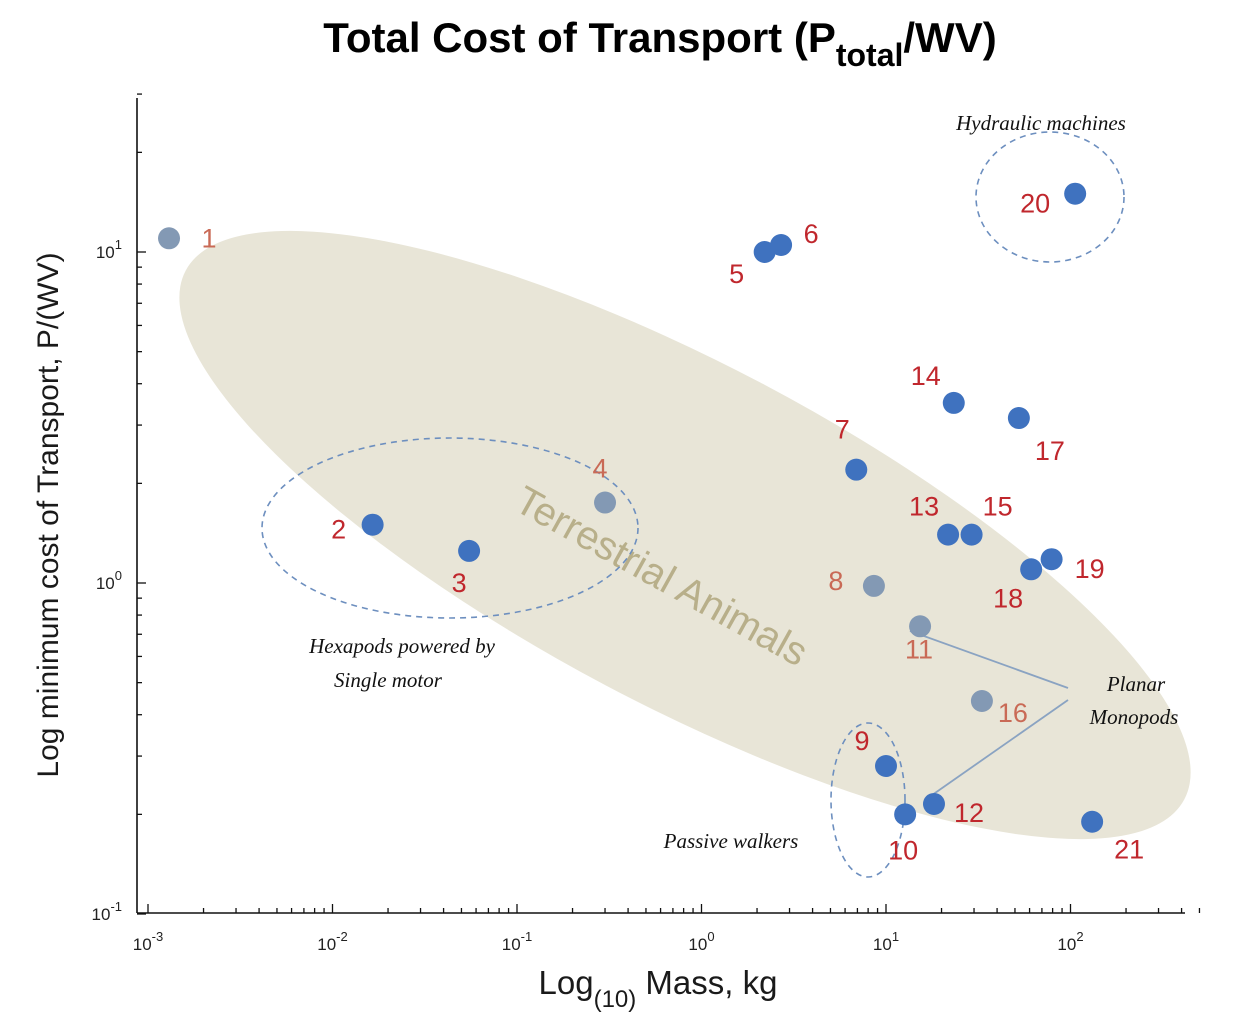  I want to click on x-tick-label: 10⁻³, so click(148, 941).